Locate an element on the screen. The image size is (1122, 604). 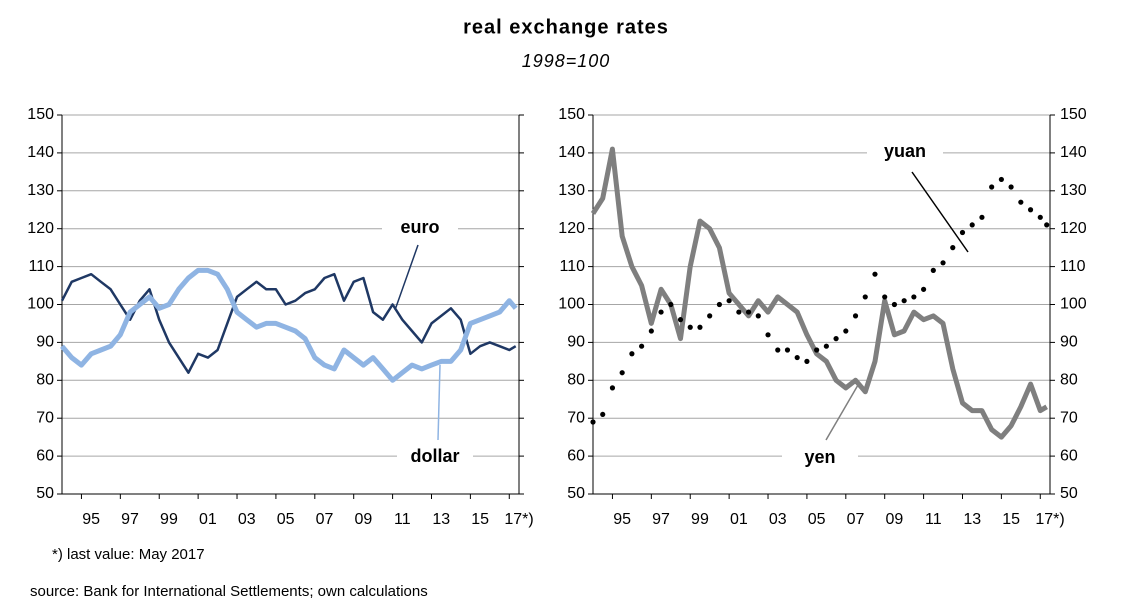
x-tick-label: 99 is located at coordinates (169, 519).